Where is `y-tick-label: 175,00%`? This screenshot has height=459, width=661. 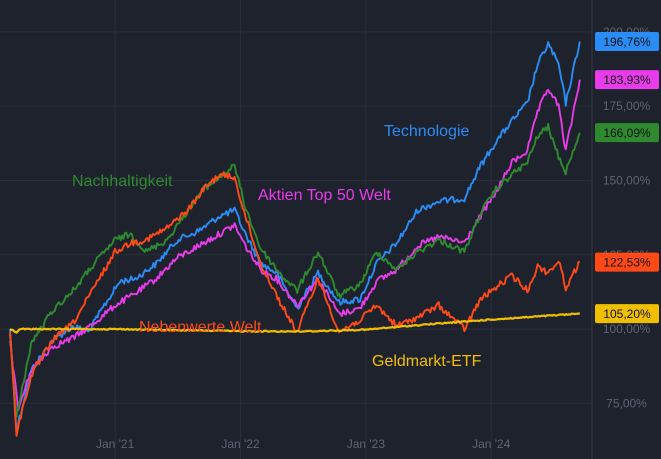 y-tick-label: 175,00% is located at coordinates (627, 106).